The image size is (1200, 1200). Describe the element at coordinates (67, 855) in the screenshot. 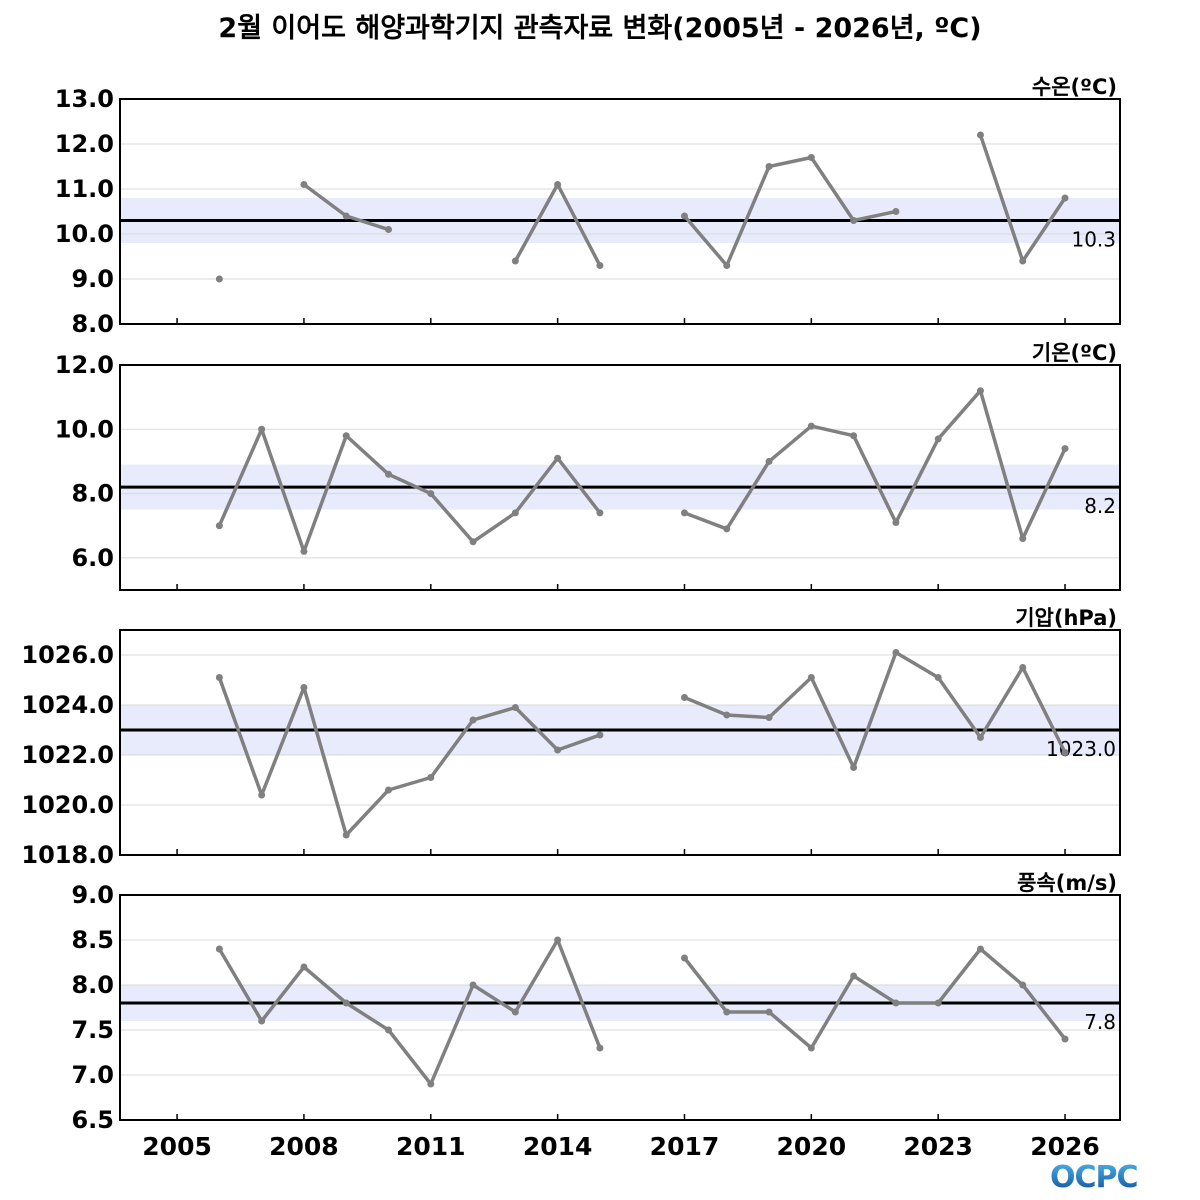

I see `y-tick-label: 1018.0` at that location.